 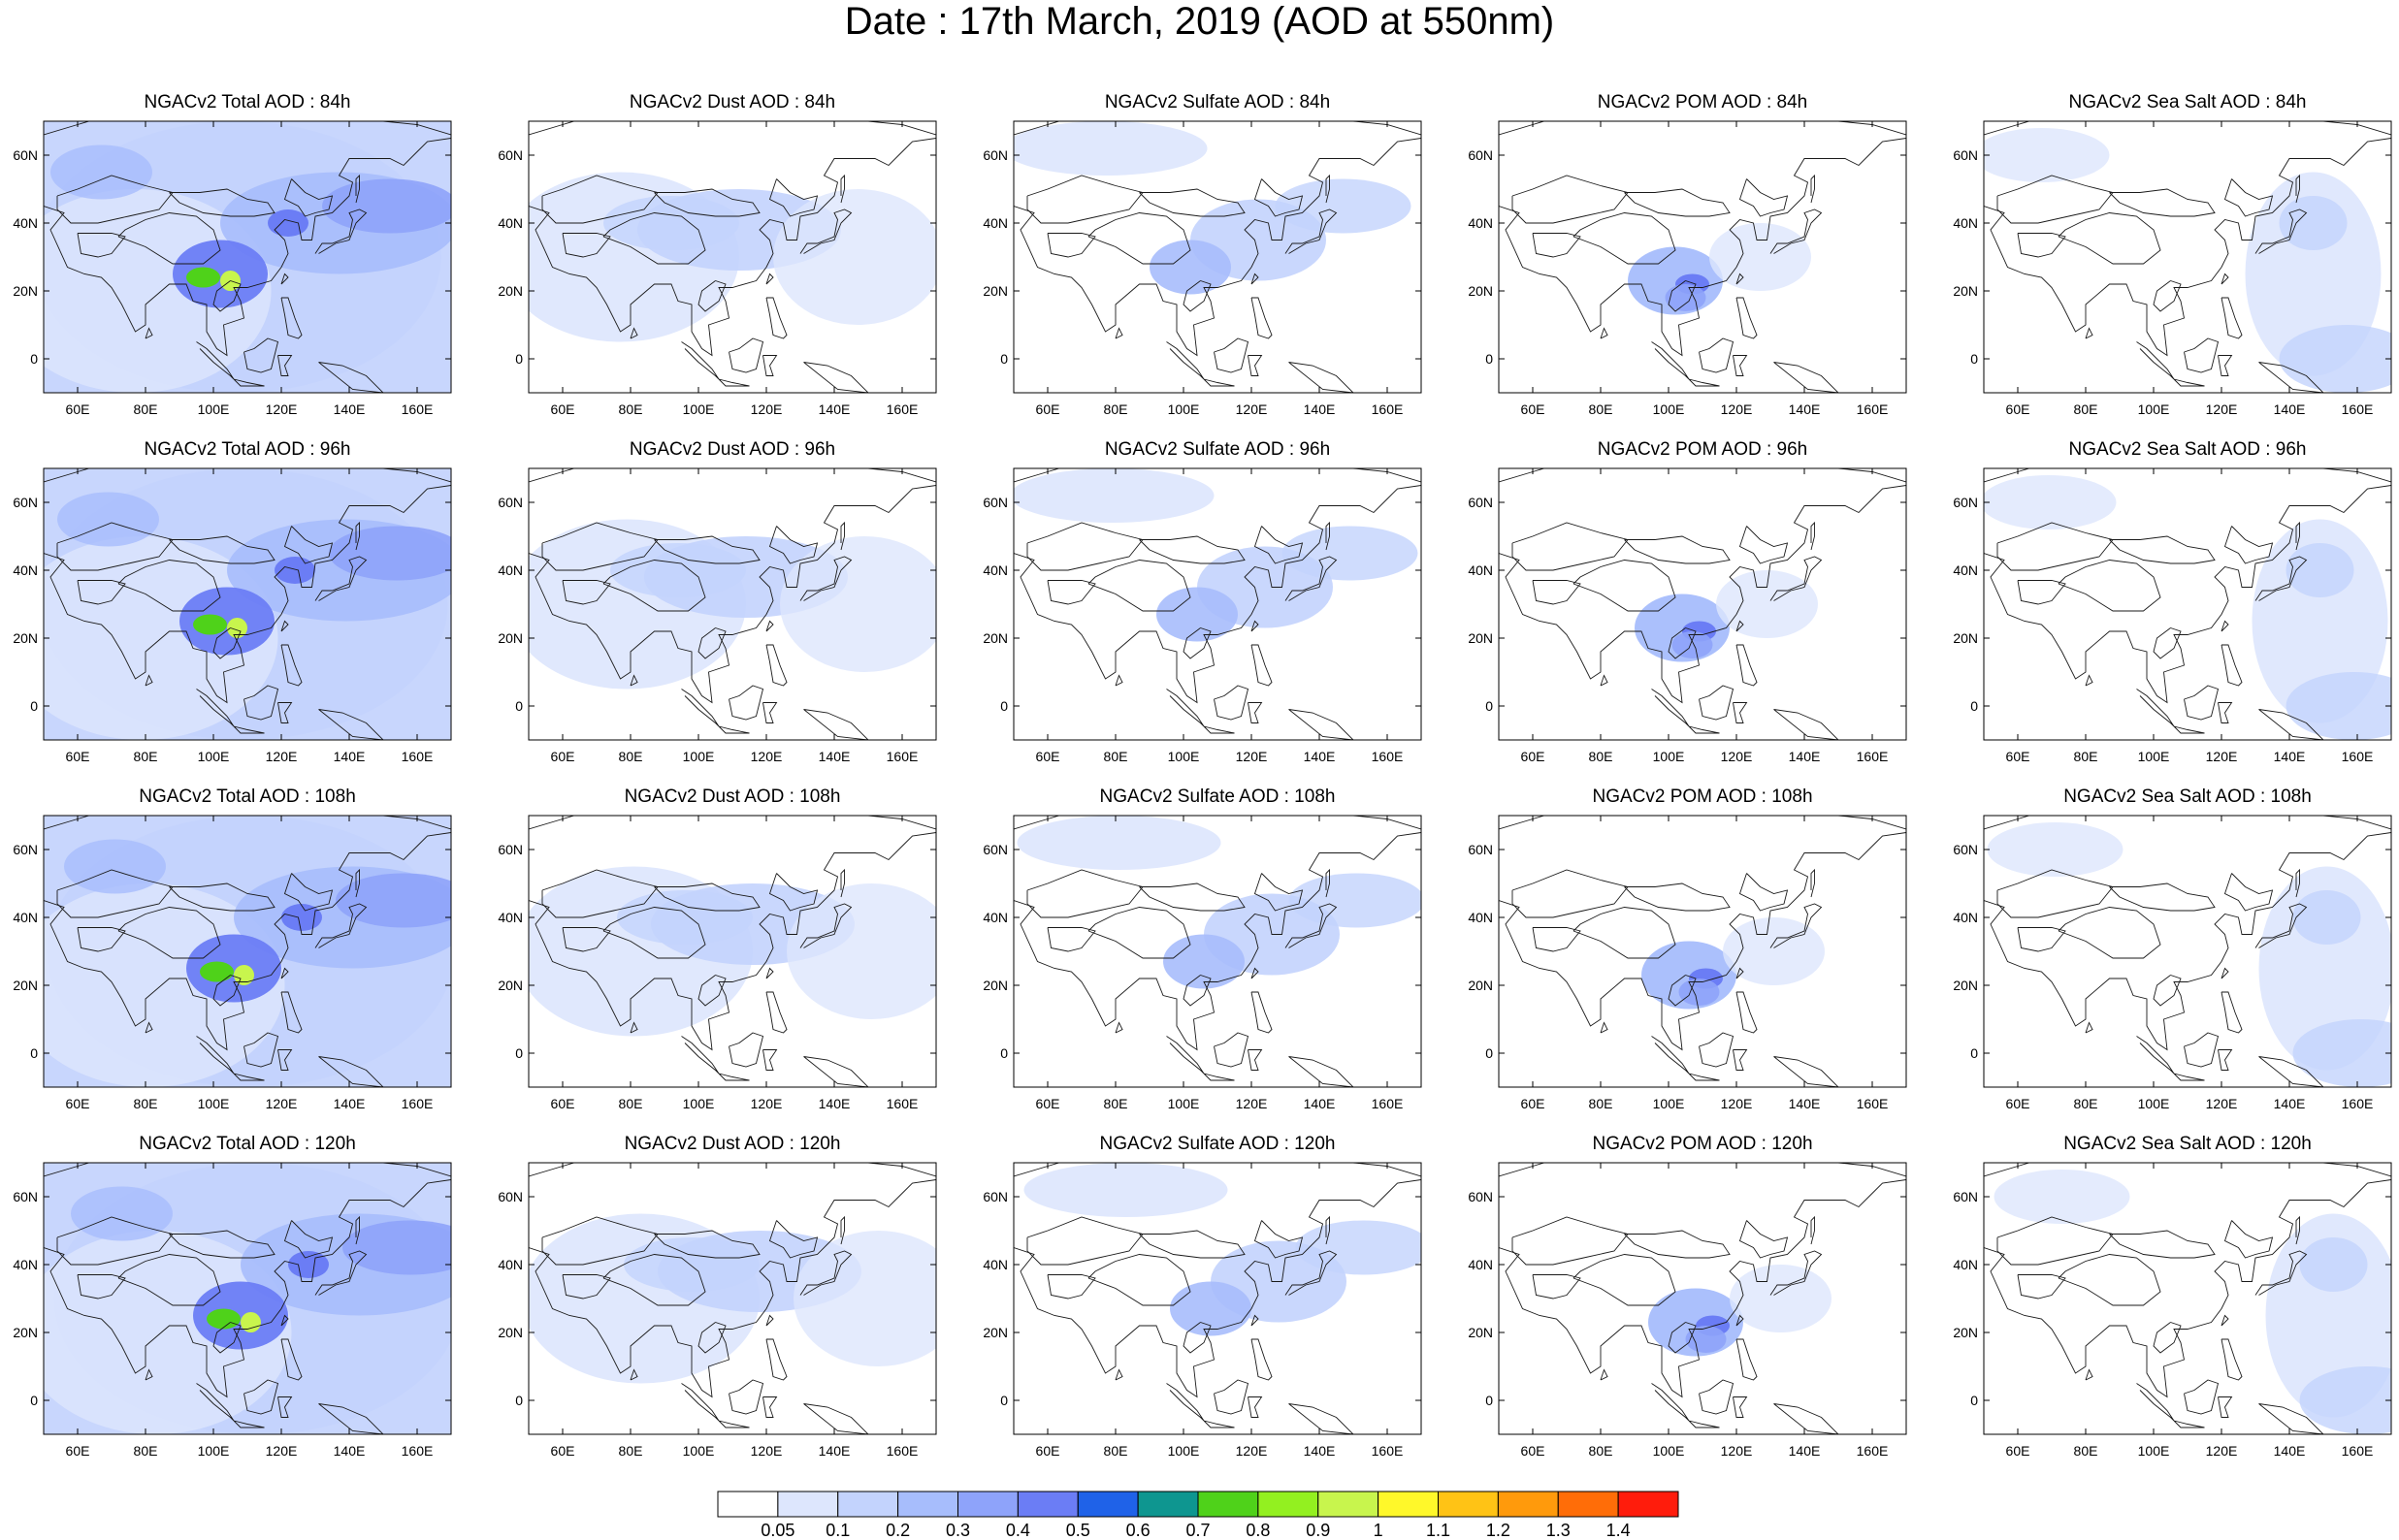 I want to click on map-panel-seasalt-84h: 60E 80E 100E 120E 140E 160E 60N 40N 20N 0, so click(x=2173, y=268).